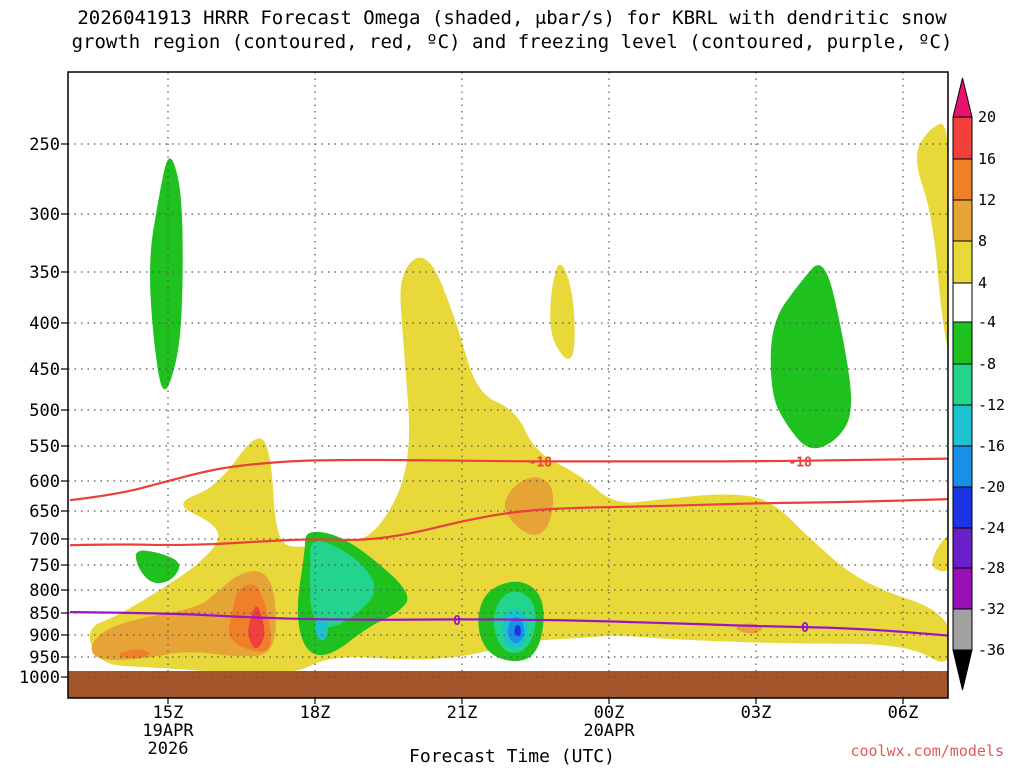  Describe the element at coordinates (978, 384) in the screenshot. I see `colorbar: 20 16 12 8 4 -4 -8 -12 -16 -20 -24 -28 -32 -36` at that location.